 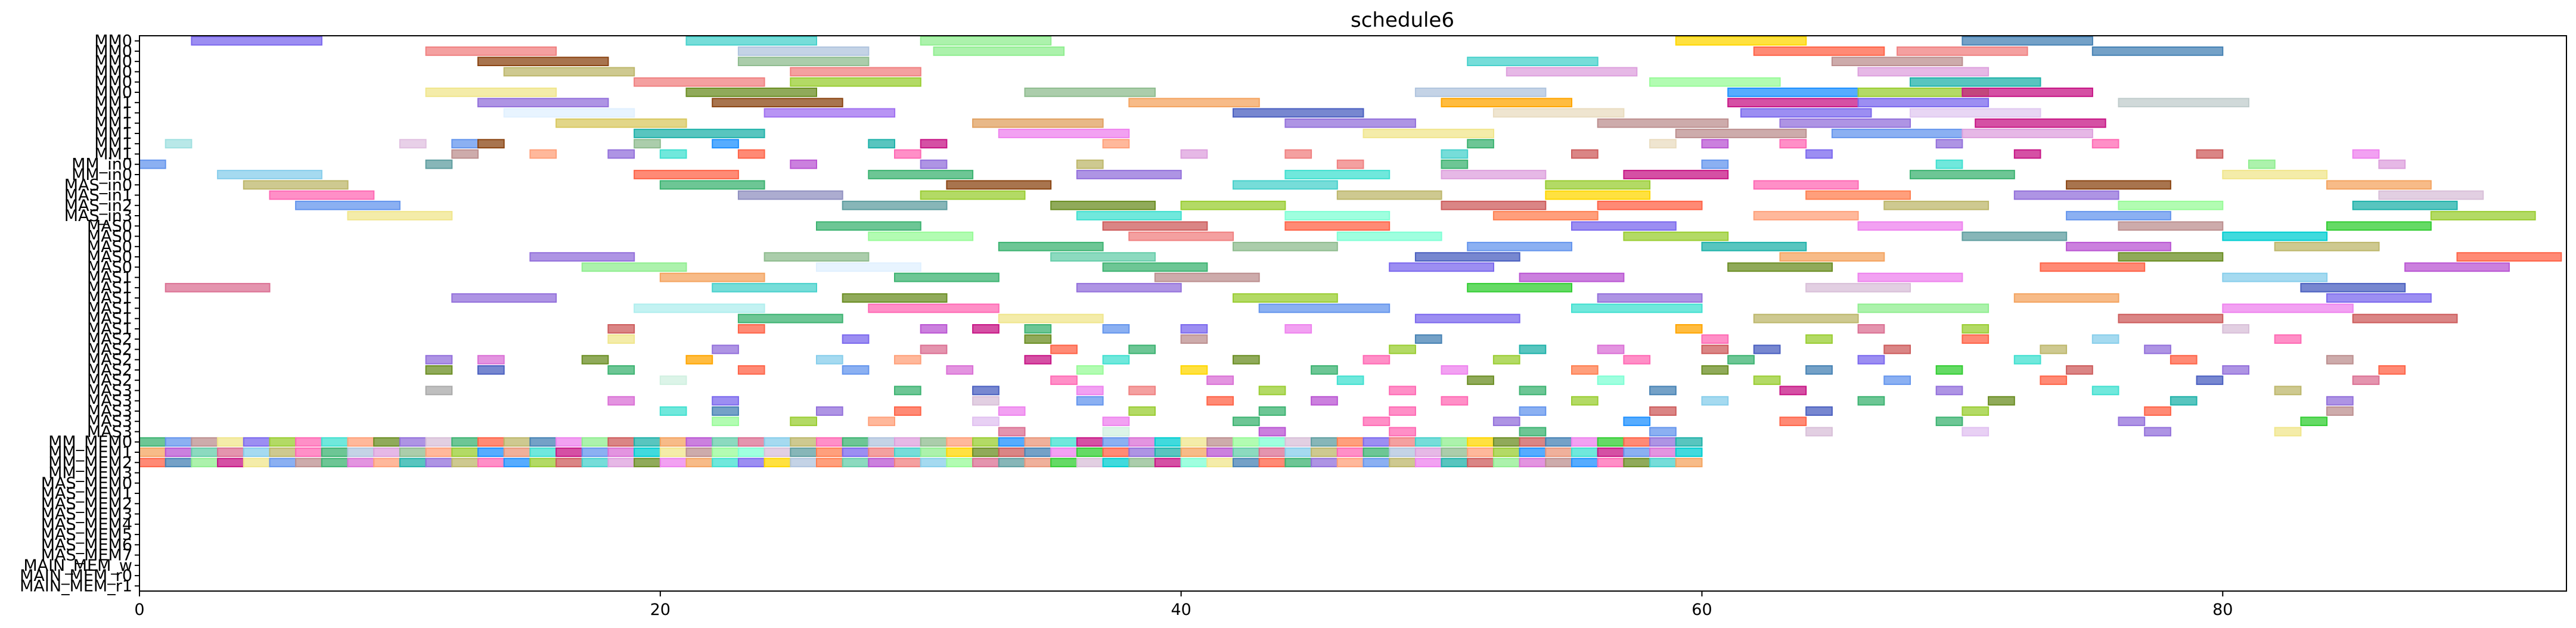 I want to click on y-tick-label: MAS_MEM1, so click(x=87, y=493).